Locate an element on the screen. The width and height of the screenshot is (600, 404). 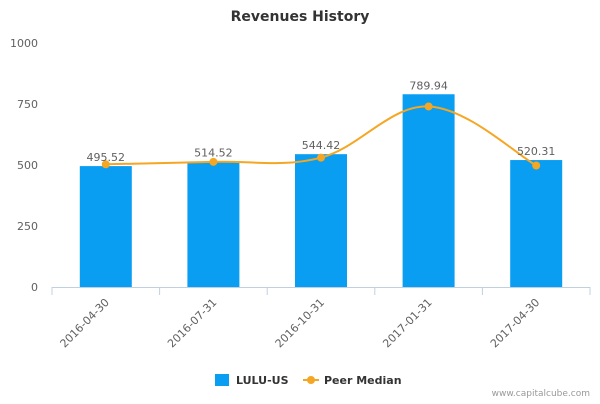
chart-title: Revenues History is located at coordinates (300, 17).